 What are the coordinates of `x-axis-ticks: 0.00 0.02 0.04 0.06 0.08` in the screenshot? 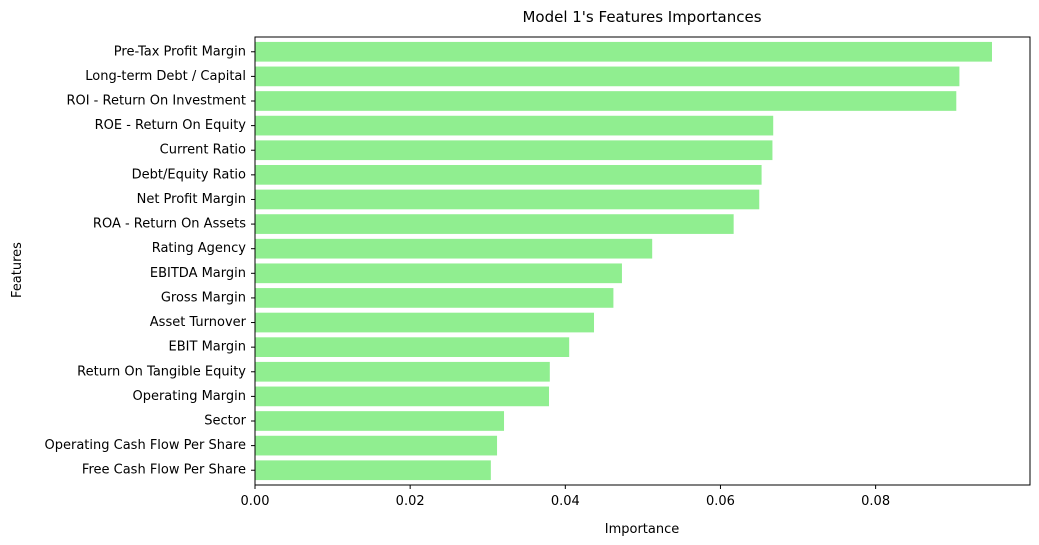 It's located at (565, 497).